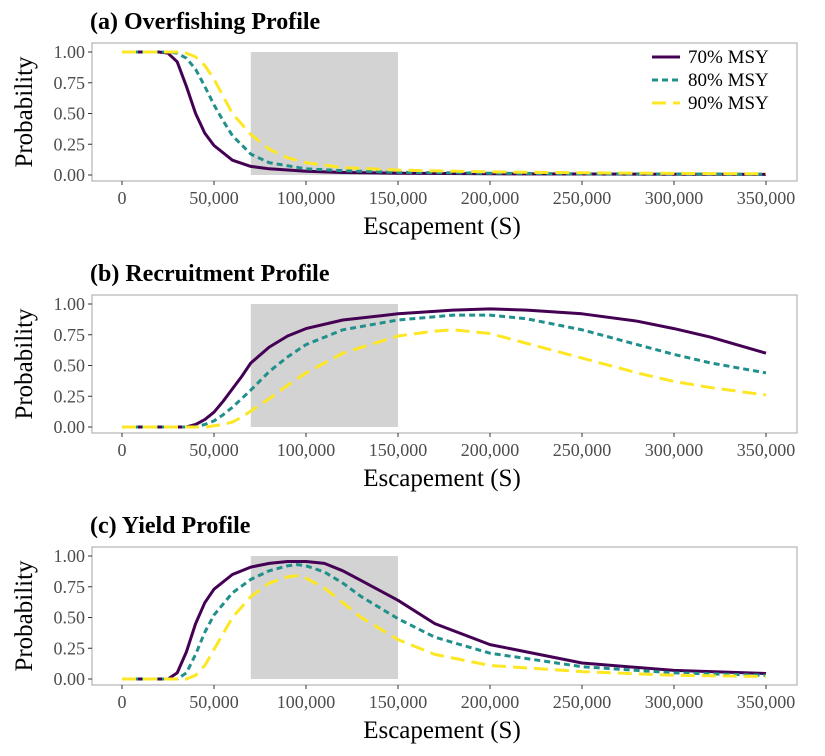 The height and width of the screenshot is (756, 825). What do you see at coordinates (728, 57) in the screenshot?
I see `legend-label-1: 70% MSY` at bounding box center [728, 57].